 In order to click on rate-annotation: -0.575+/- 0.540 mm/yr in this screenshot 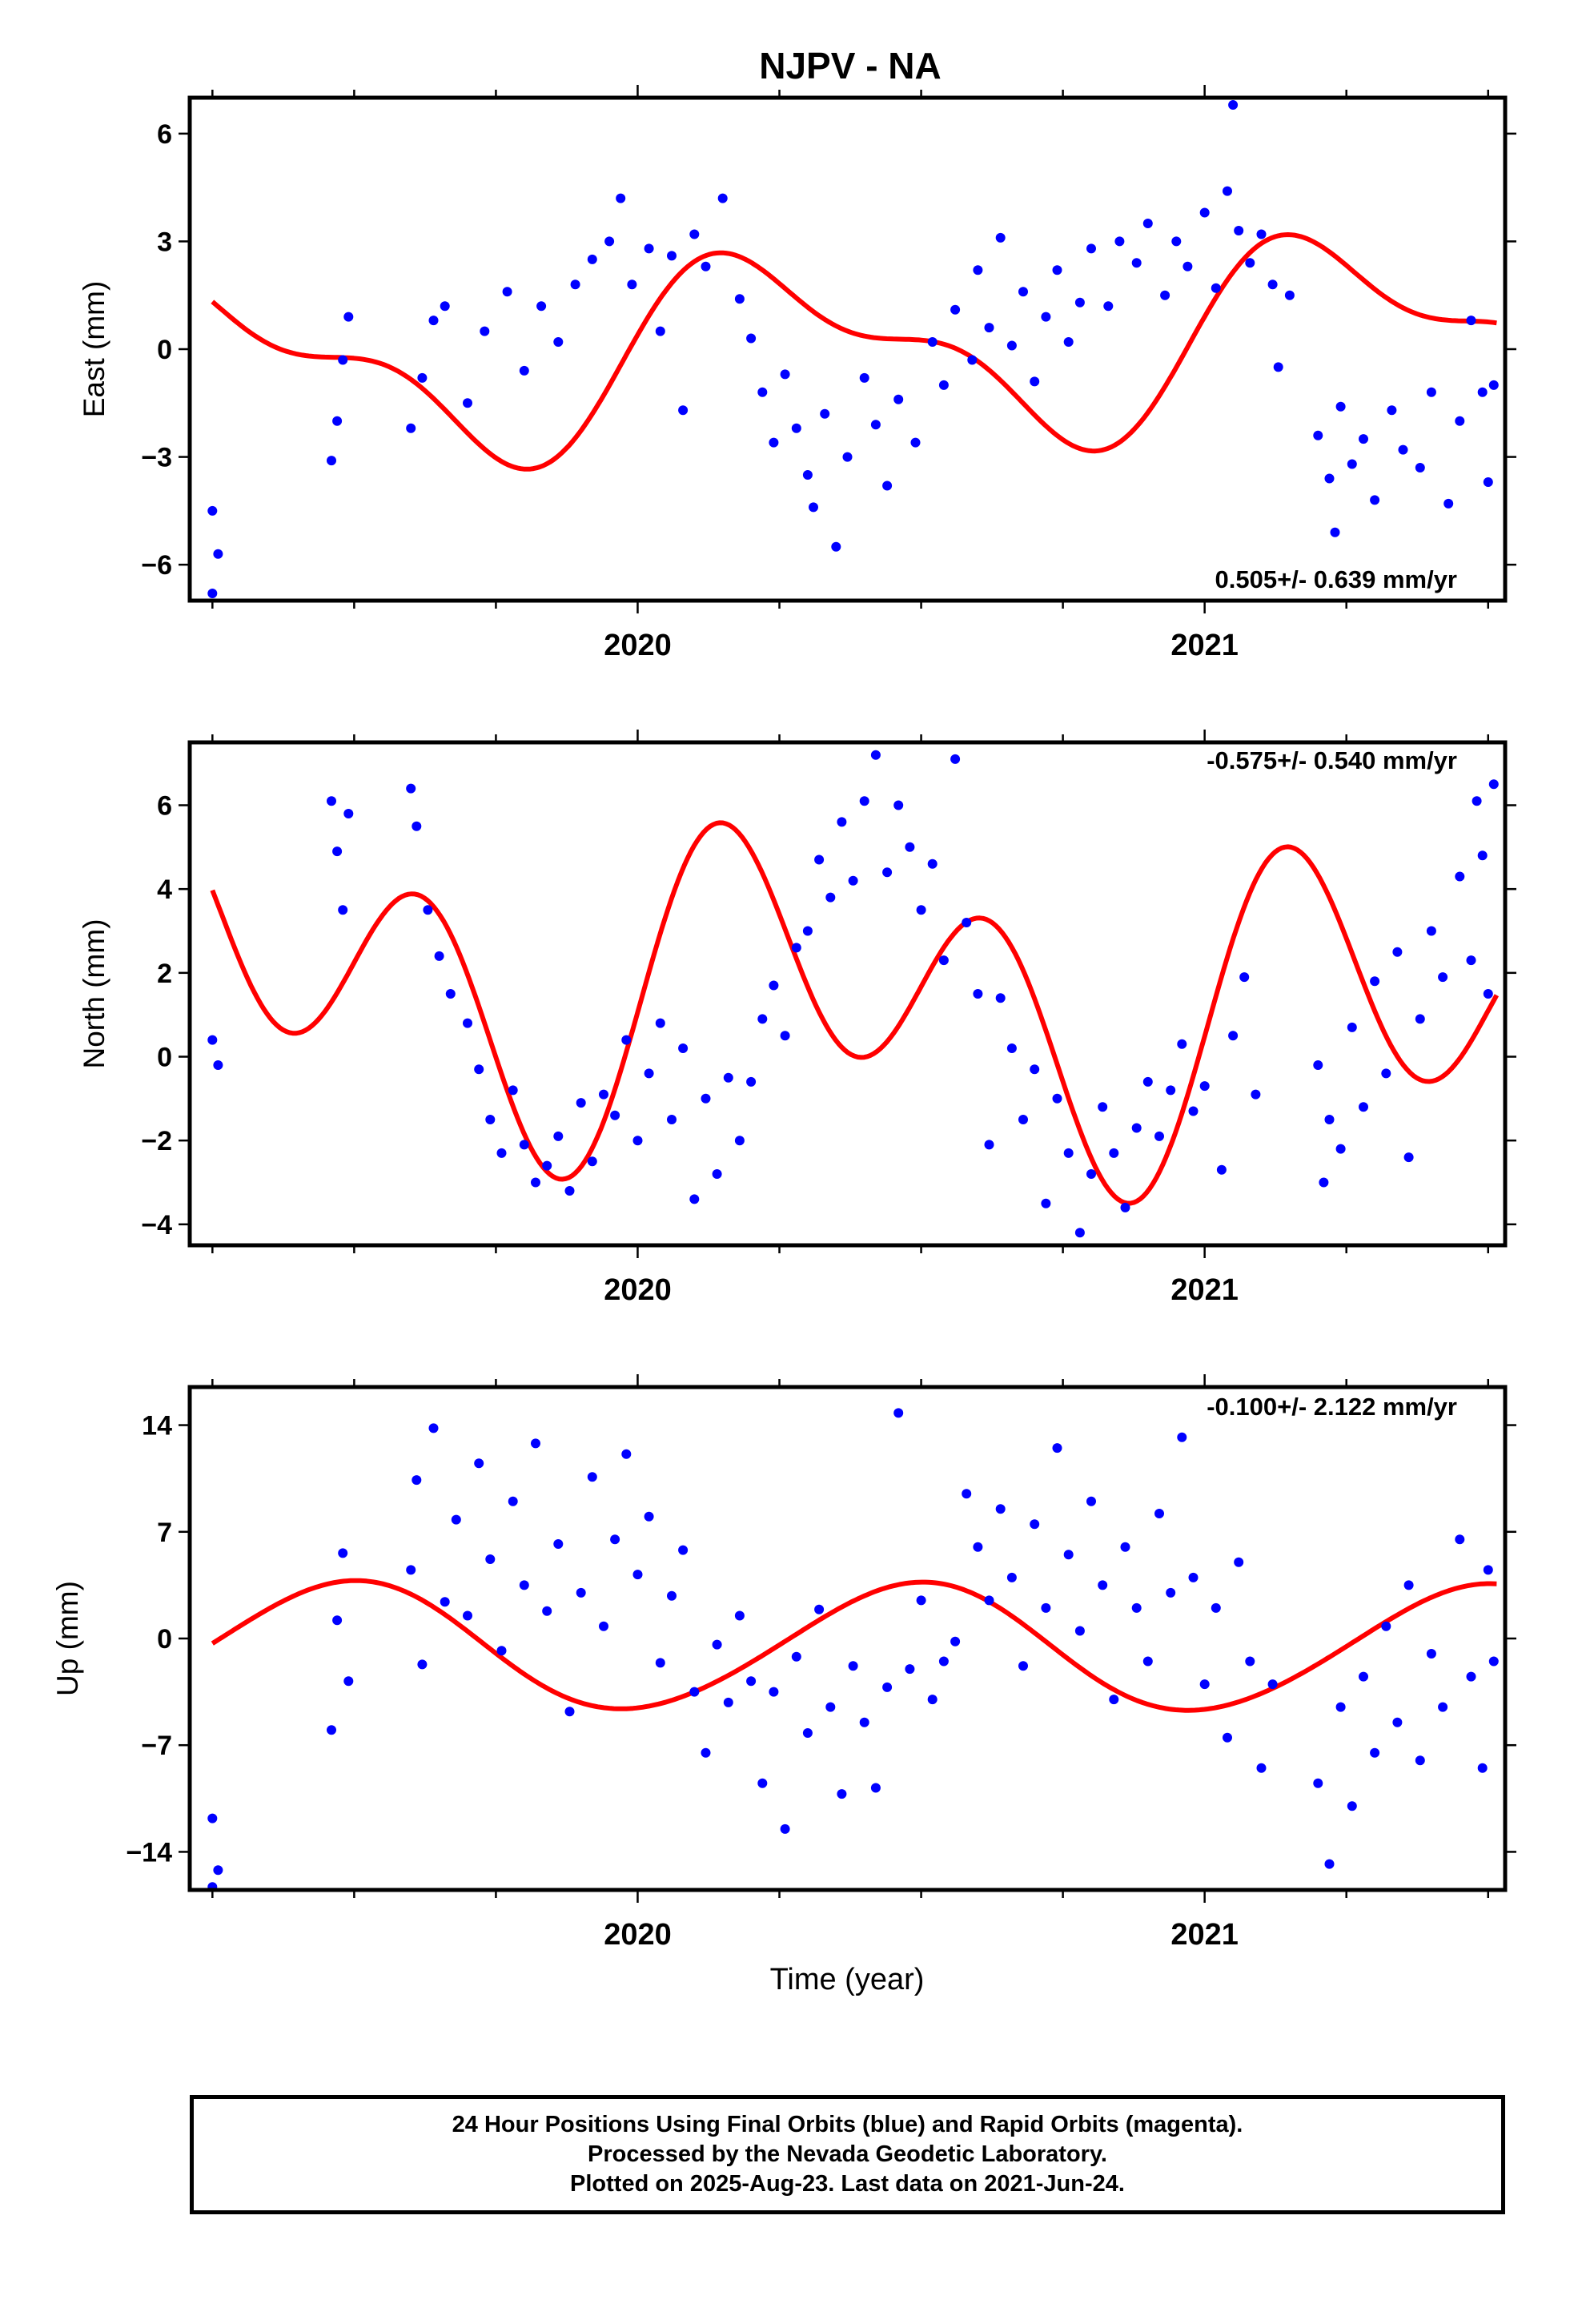, I will do `click(1332, 760)`.